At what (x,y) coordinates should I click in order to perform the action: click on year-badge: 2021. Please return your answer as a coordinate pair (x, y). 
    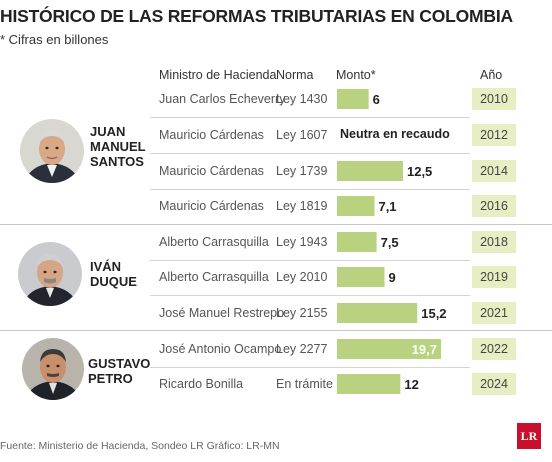
    Looking at the image, I should click on (494, 313).